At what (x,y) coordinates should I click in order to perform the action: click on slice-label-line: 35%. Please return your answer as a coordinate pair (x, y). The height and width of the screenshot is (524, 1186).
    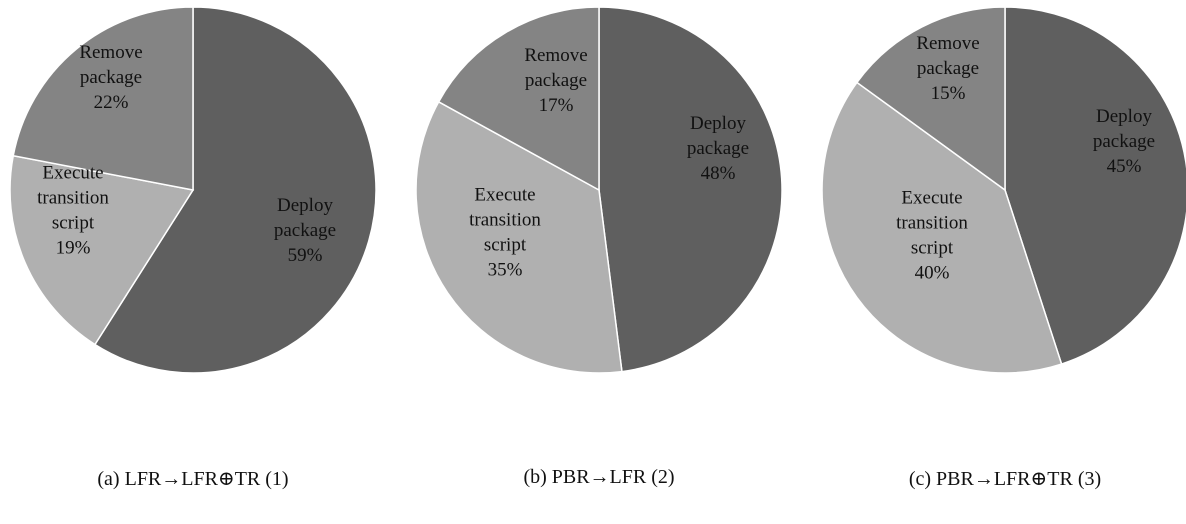
    Looking at the image, I should click on (505, 270).